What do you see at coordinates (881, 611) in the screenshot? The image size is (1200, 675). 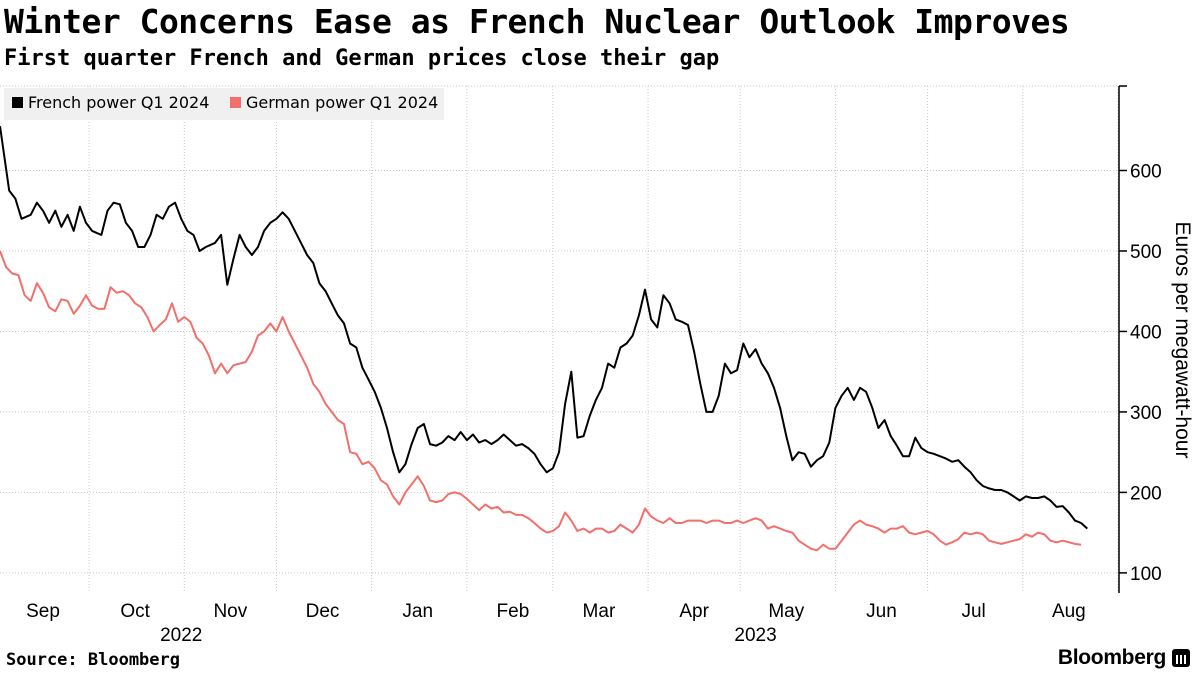 I see `x-month-label: Jun` at bounding box center [881, 611].